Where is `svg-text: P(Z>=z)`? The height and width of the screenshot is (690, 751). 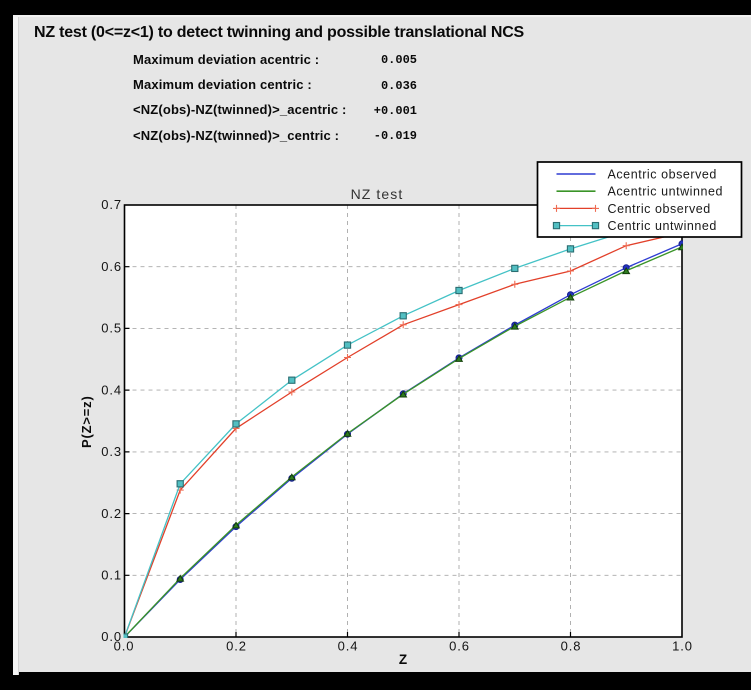 svg-text: P(Z>=z) is located at coordinates (86, 421).